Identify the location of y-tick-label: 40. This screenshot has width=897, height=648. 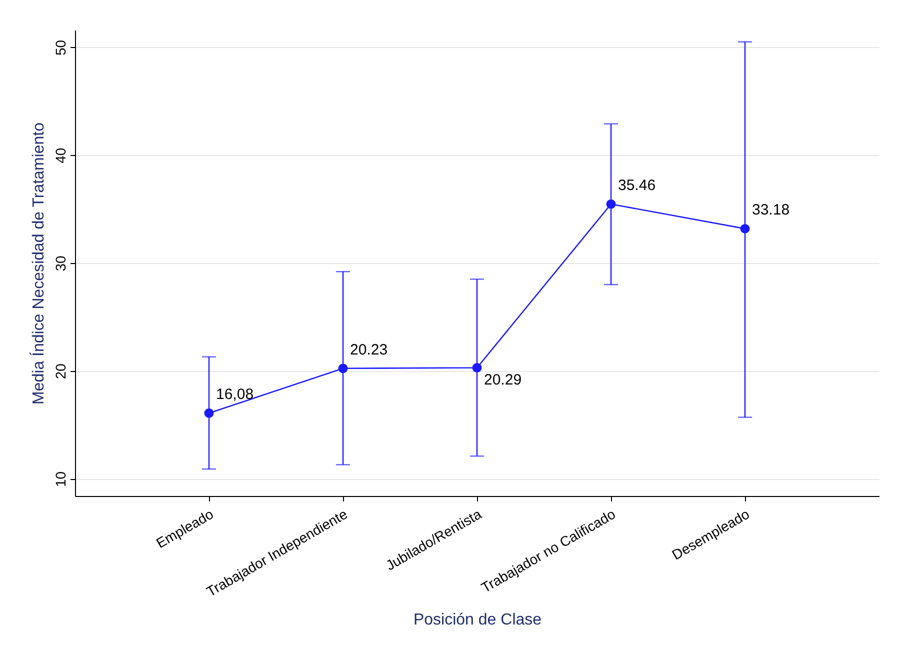
(60, 156).